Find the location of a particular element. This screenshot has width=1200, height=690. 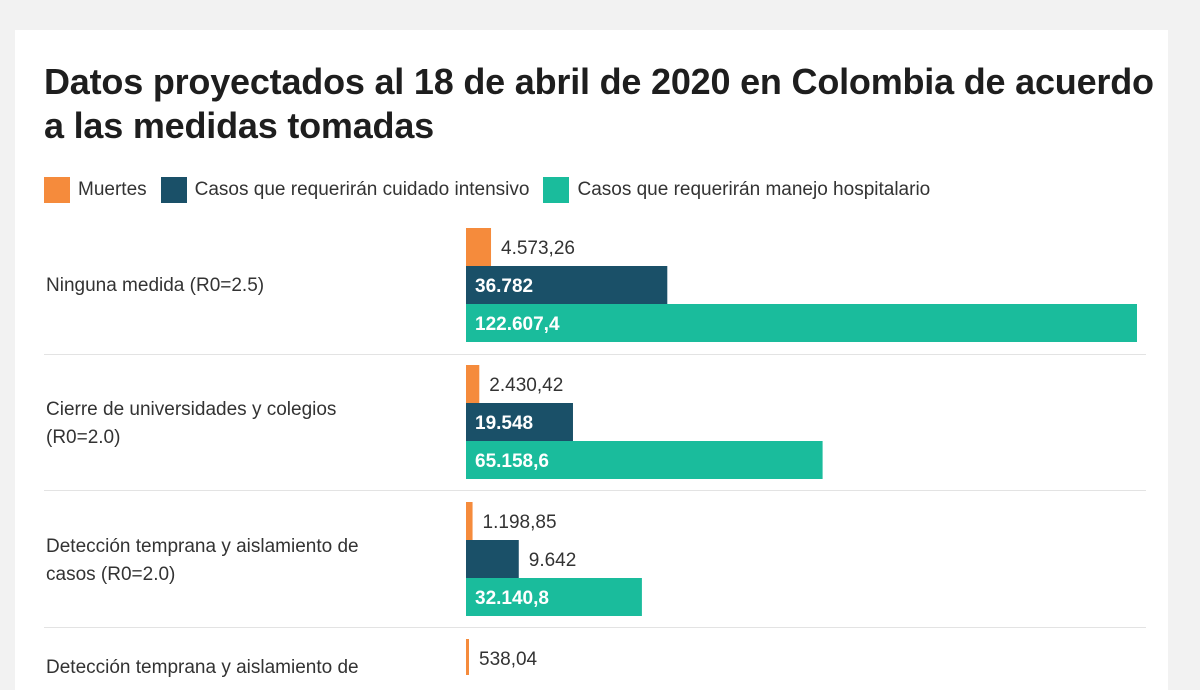

legend-label-cuidado-intensivo: Casos que requerirán cuidado intensivo is located at coordinates (362, 189).